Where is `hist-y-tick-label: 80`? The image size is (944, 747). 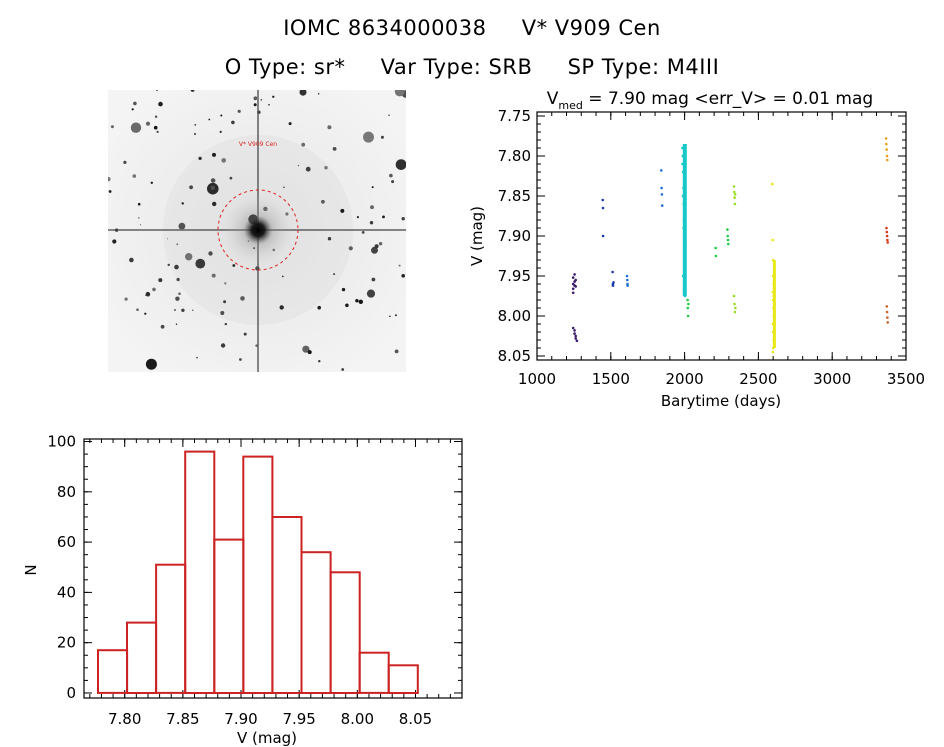
hist-y-tick-label: 80 is located at coordinates (66, 492).